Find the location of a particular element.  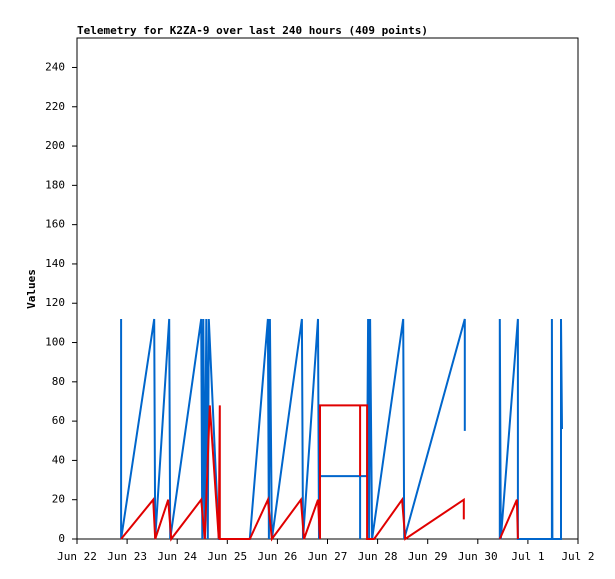

x-tick-label: Jun 22 is located at coordinates (77, 556).